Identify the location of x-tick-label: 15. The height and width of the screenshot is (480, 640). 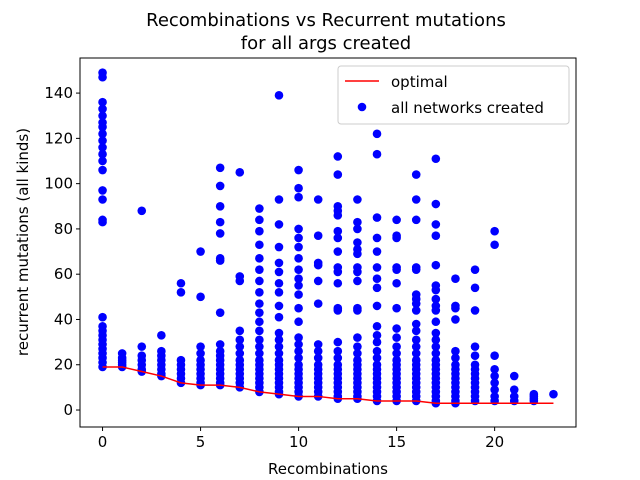
(396, 442).